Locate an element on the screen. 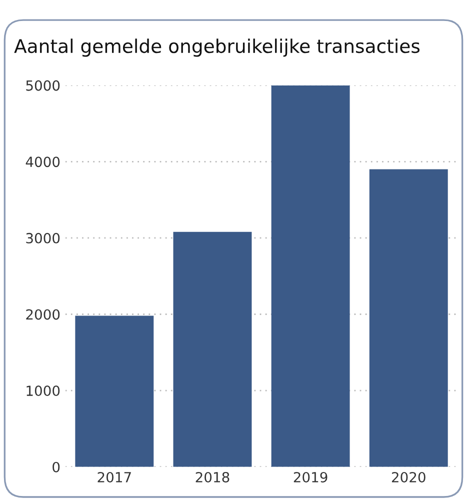 The image size is (467, 502). y-tick-label: 0 is located at coordinates (56, 467).